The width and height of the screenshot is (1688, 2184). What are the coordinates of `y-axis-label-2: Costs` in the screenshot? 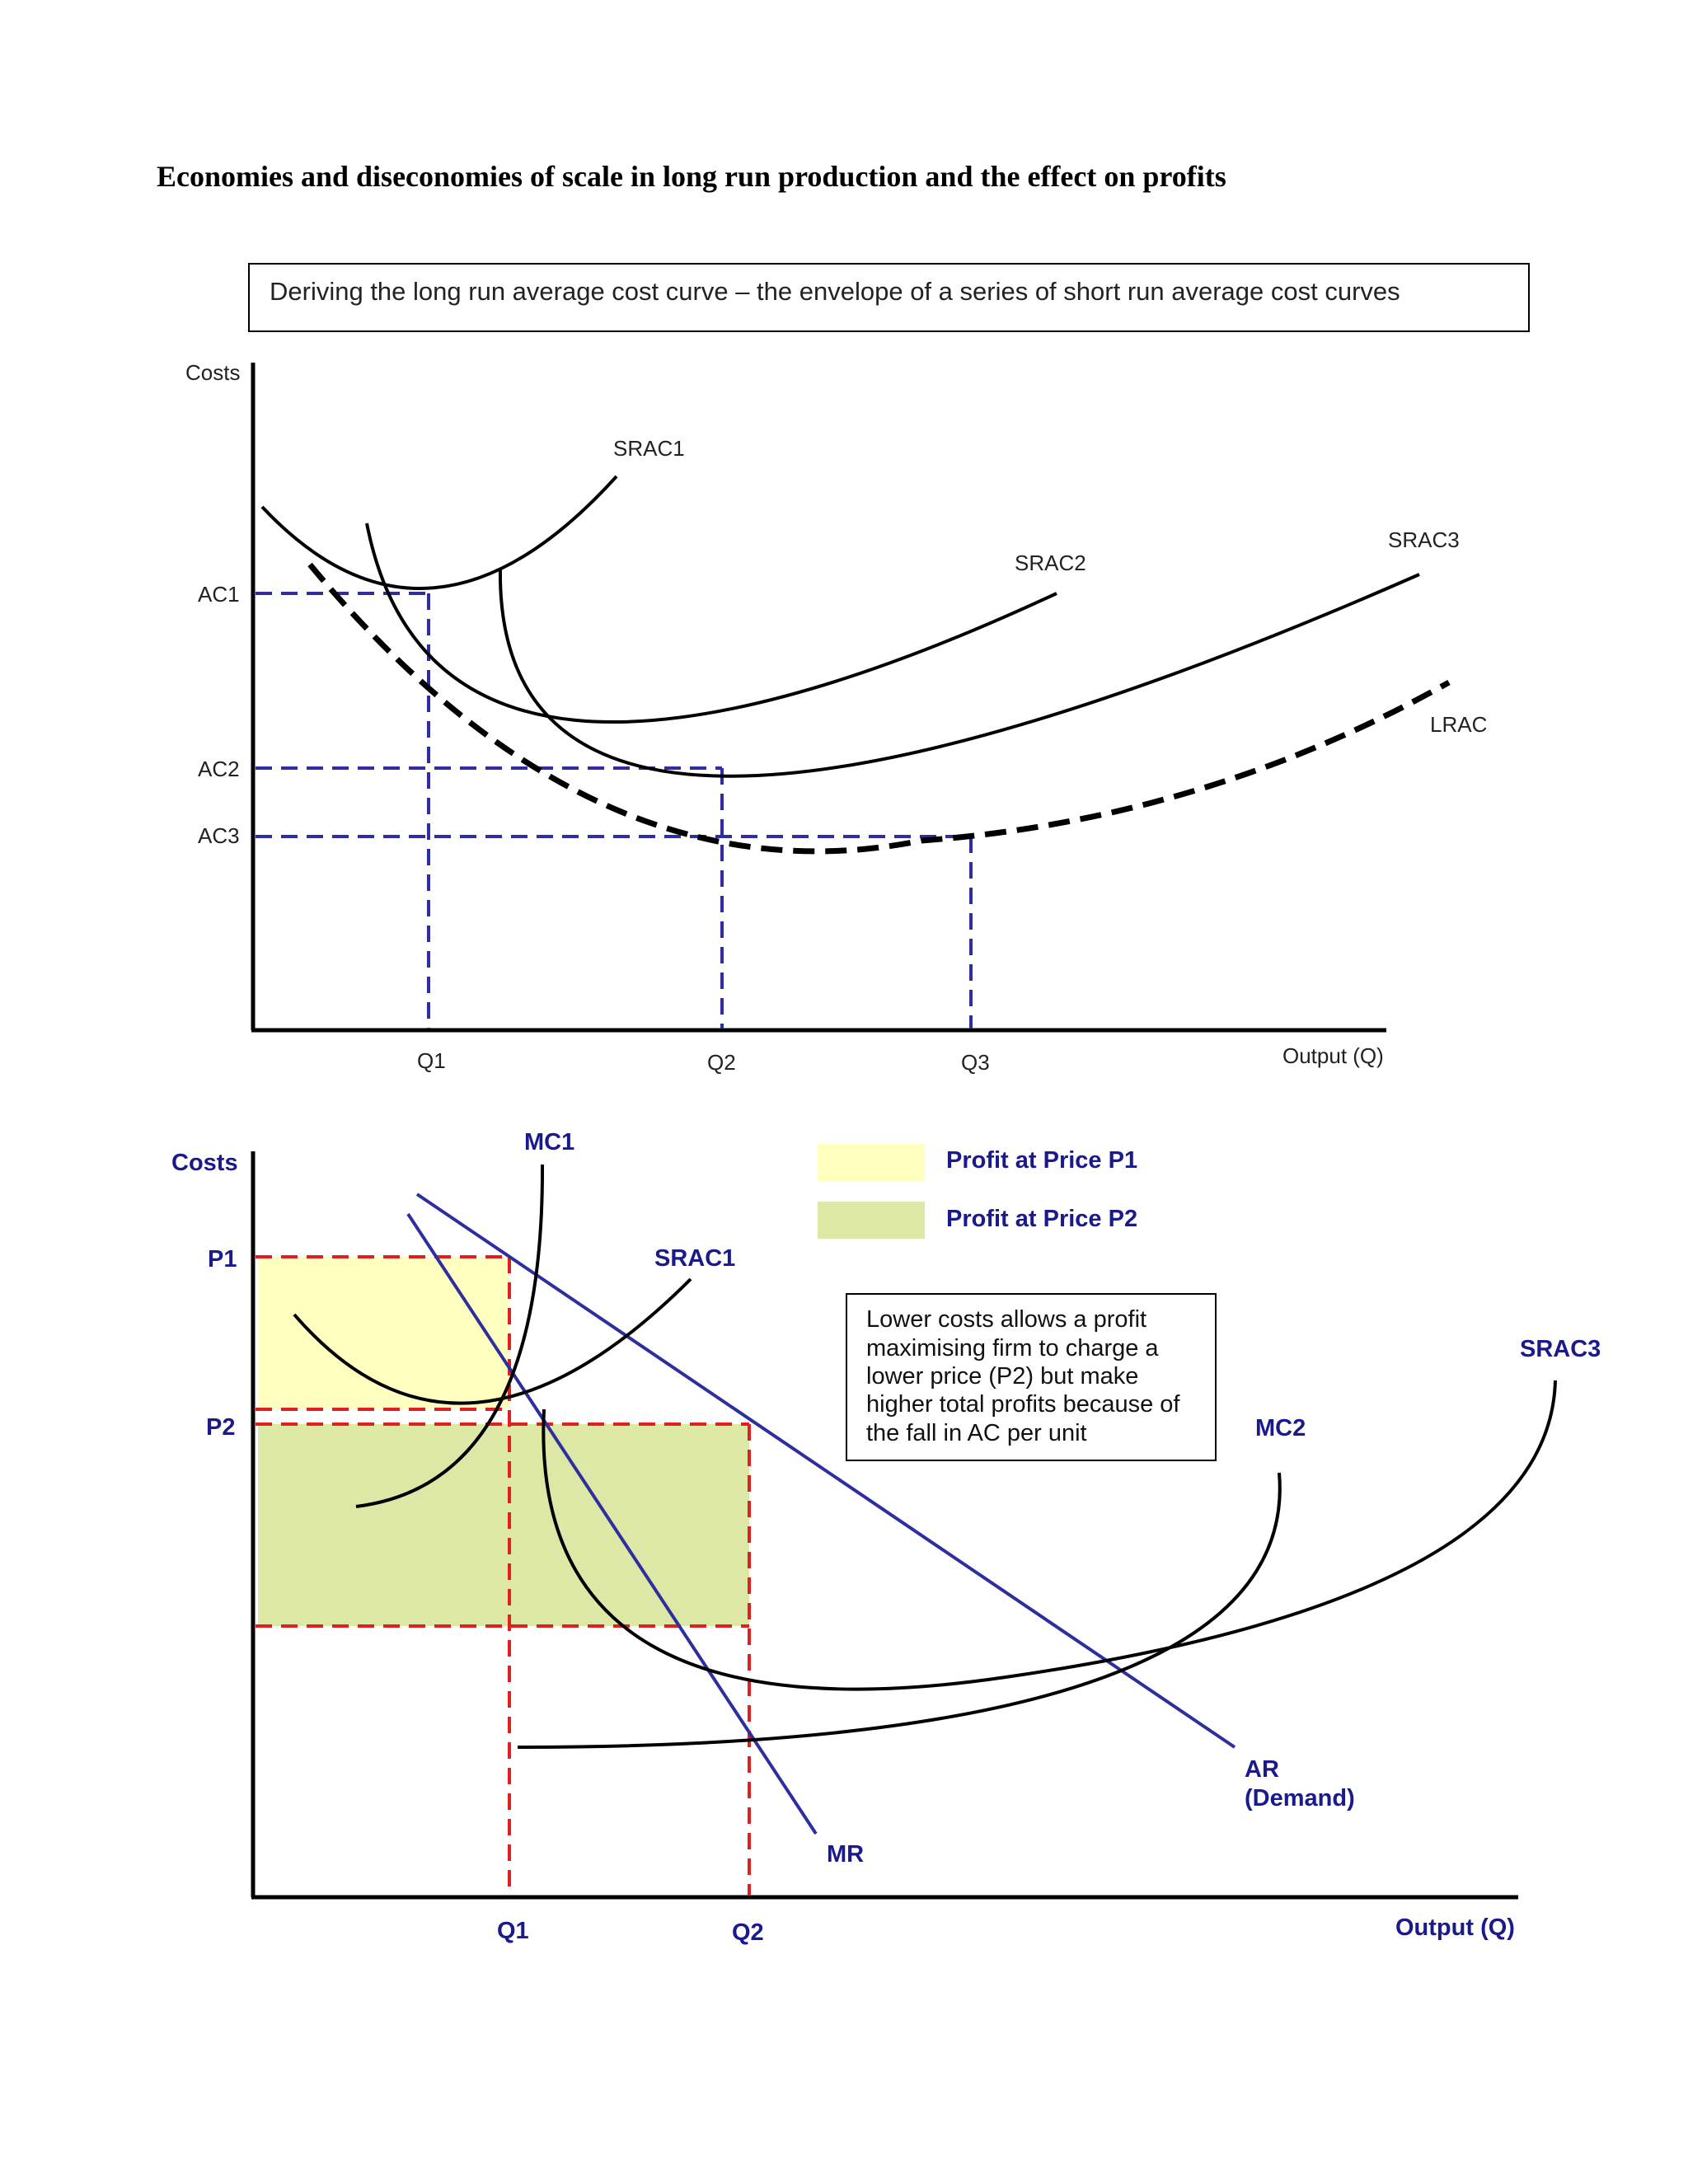 It's located at (205, 1163).